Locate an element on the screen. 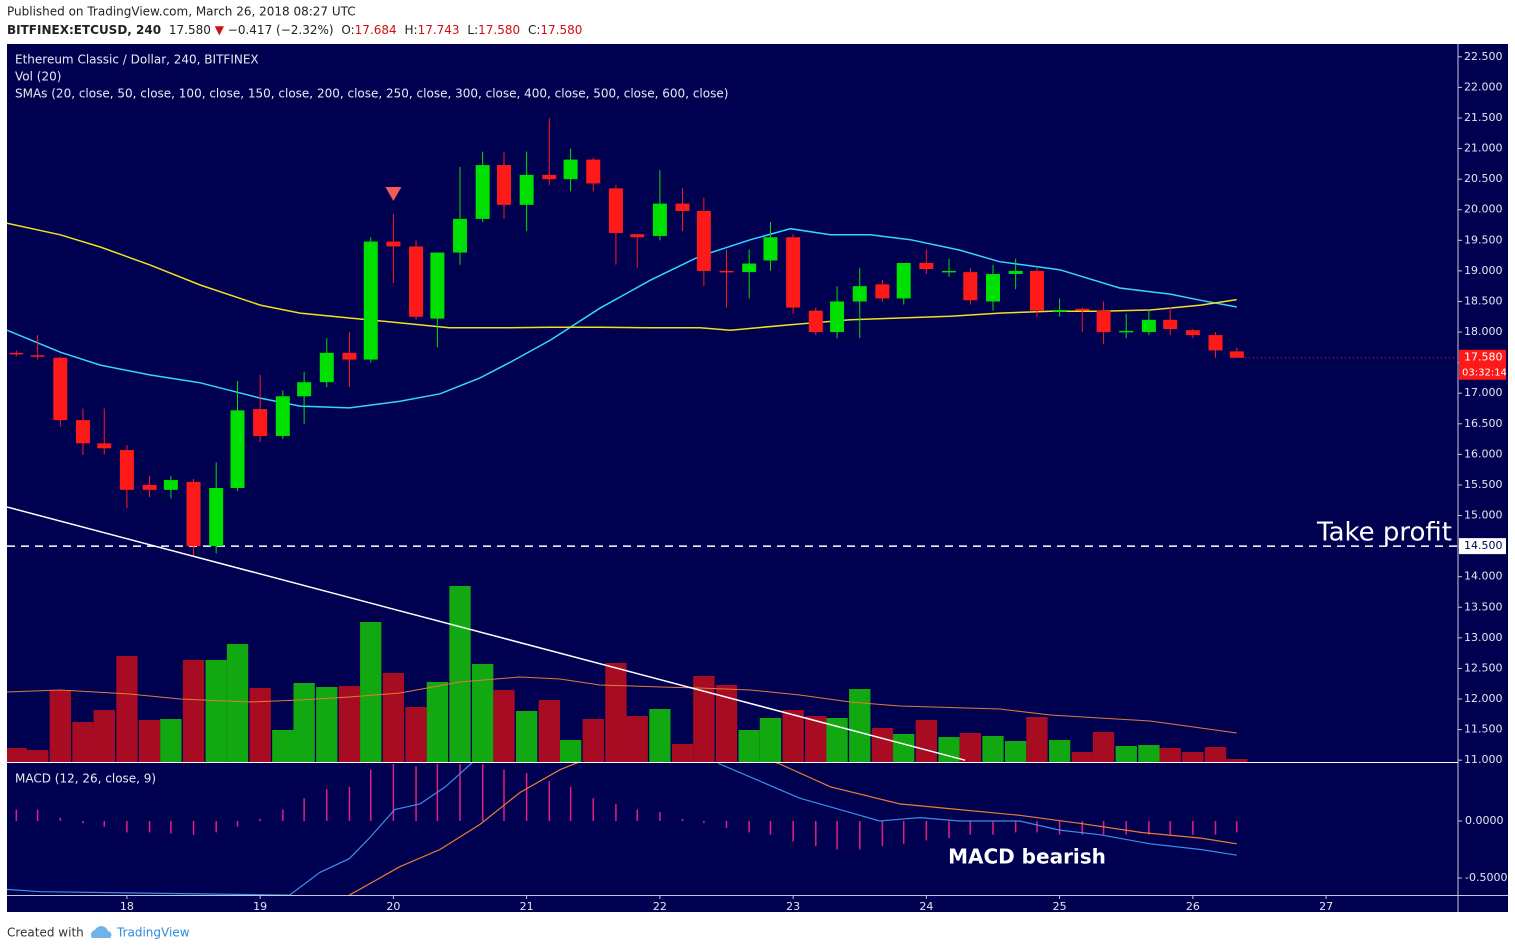  macd-signal-line is located at coordinates (792, 829).